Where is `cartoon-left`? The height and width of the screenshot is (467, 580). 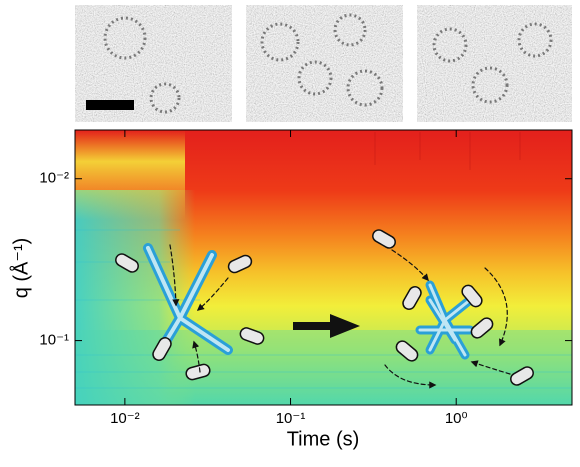 cartoon-left is located at coordinates (190, 312).